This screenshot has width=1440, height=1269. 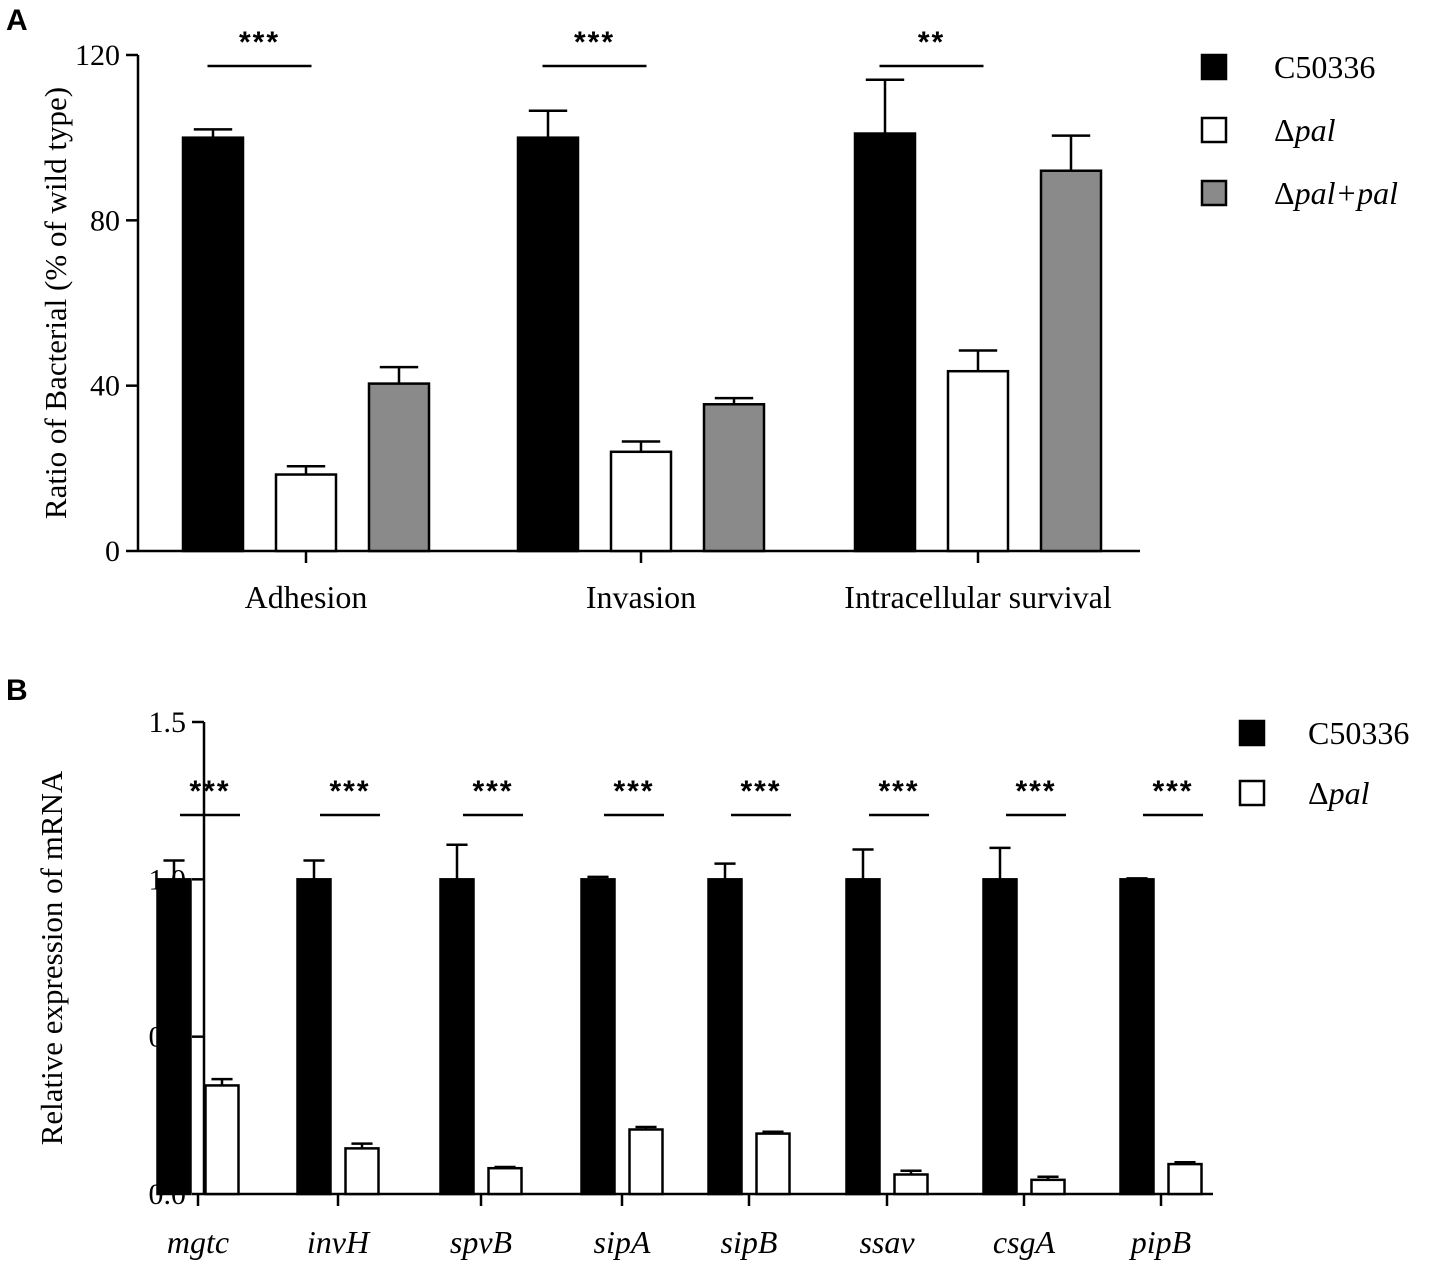 I want to click on y-axis-label: Ratio of Bacterial (% of wild type), so click(x=55, y=303).